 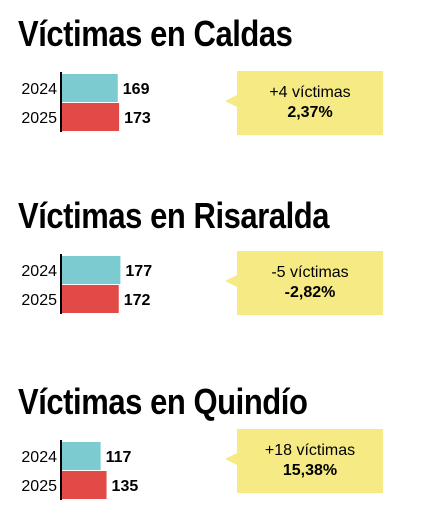 I want to click on chart-title: Víctimas en Quindío, so click(x=163, y=401).